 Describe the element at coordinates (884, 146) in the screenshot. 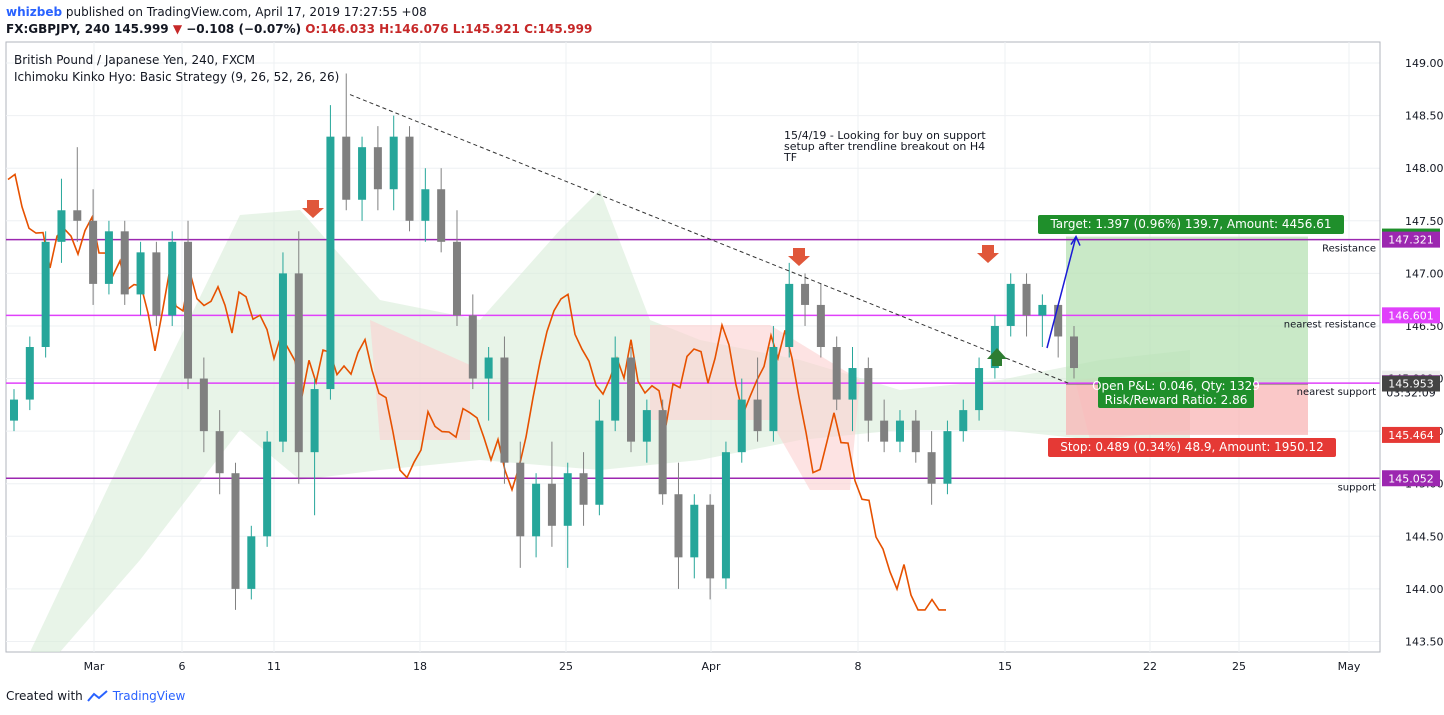

I see `note-line: setup after trendline breakout on H4` at that location.